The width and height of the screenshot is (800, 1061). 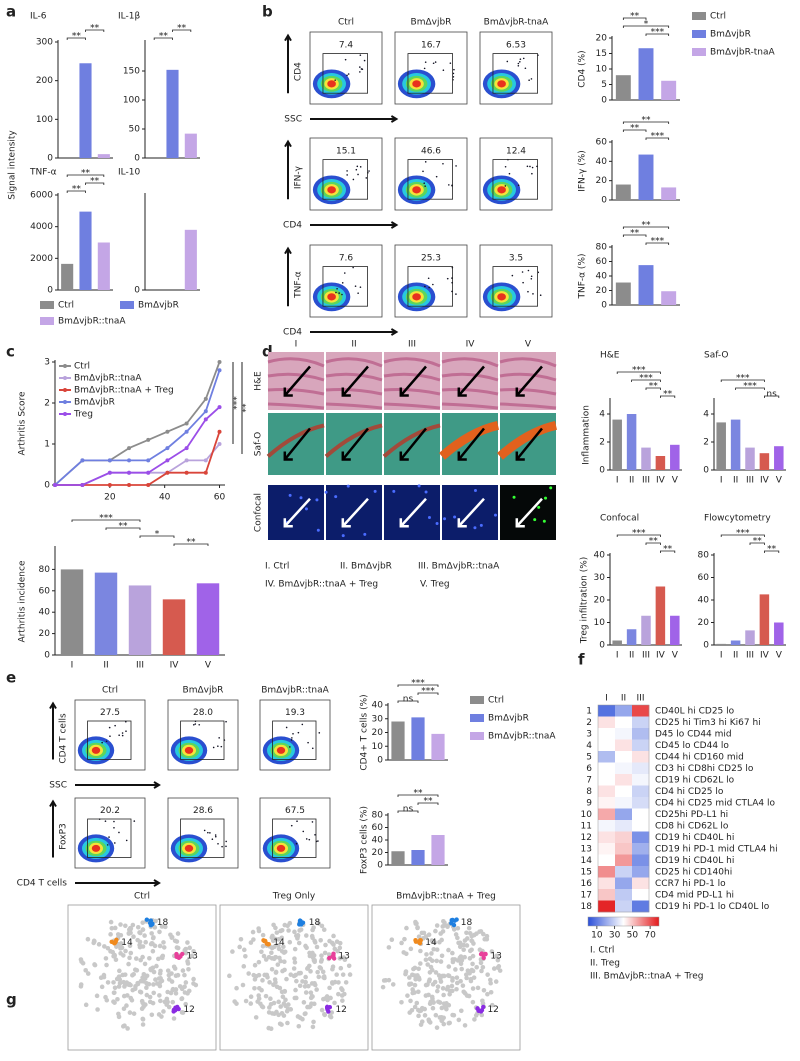 I want to click on legend-label: II. BmΔvjbR, so click(x=366, y=567).